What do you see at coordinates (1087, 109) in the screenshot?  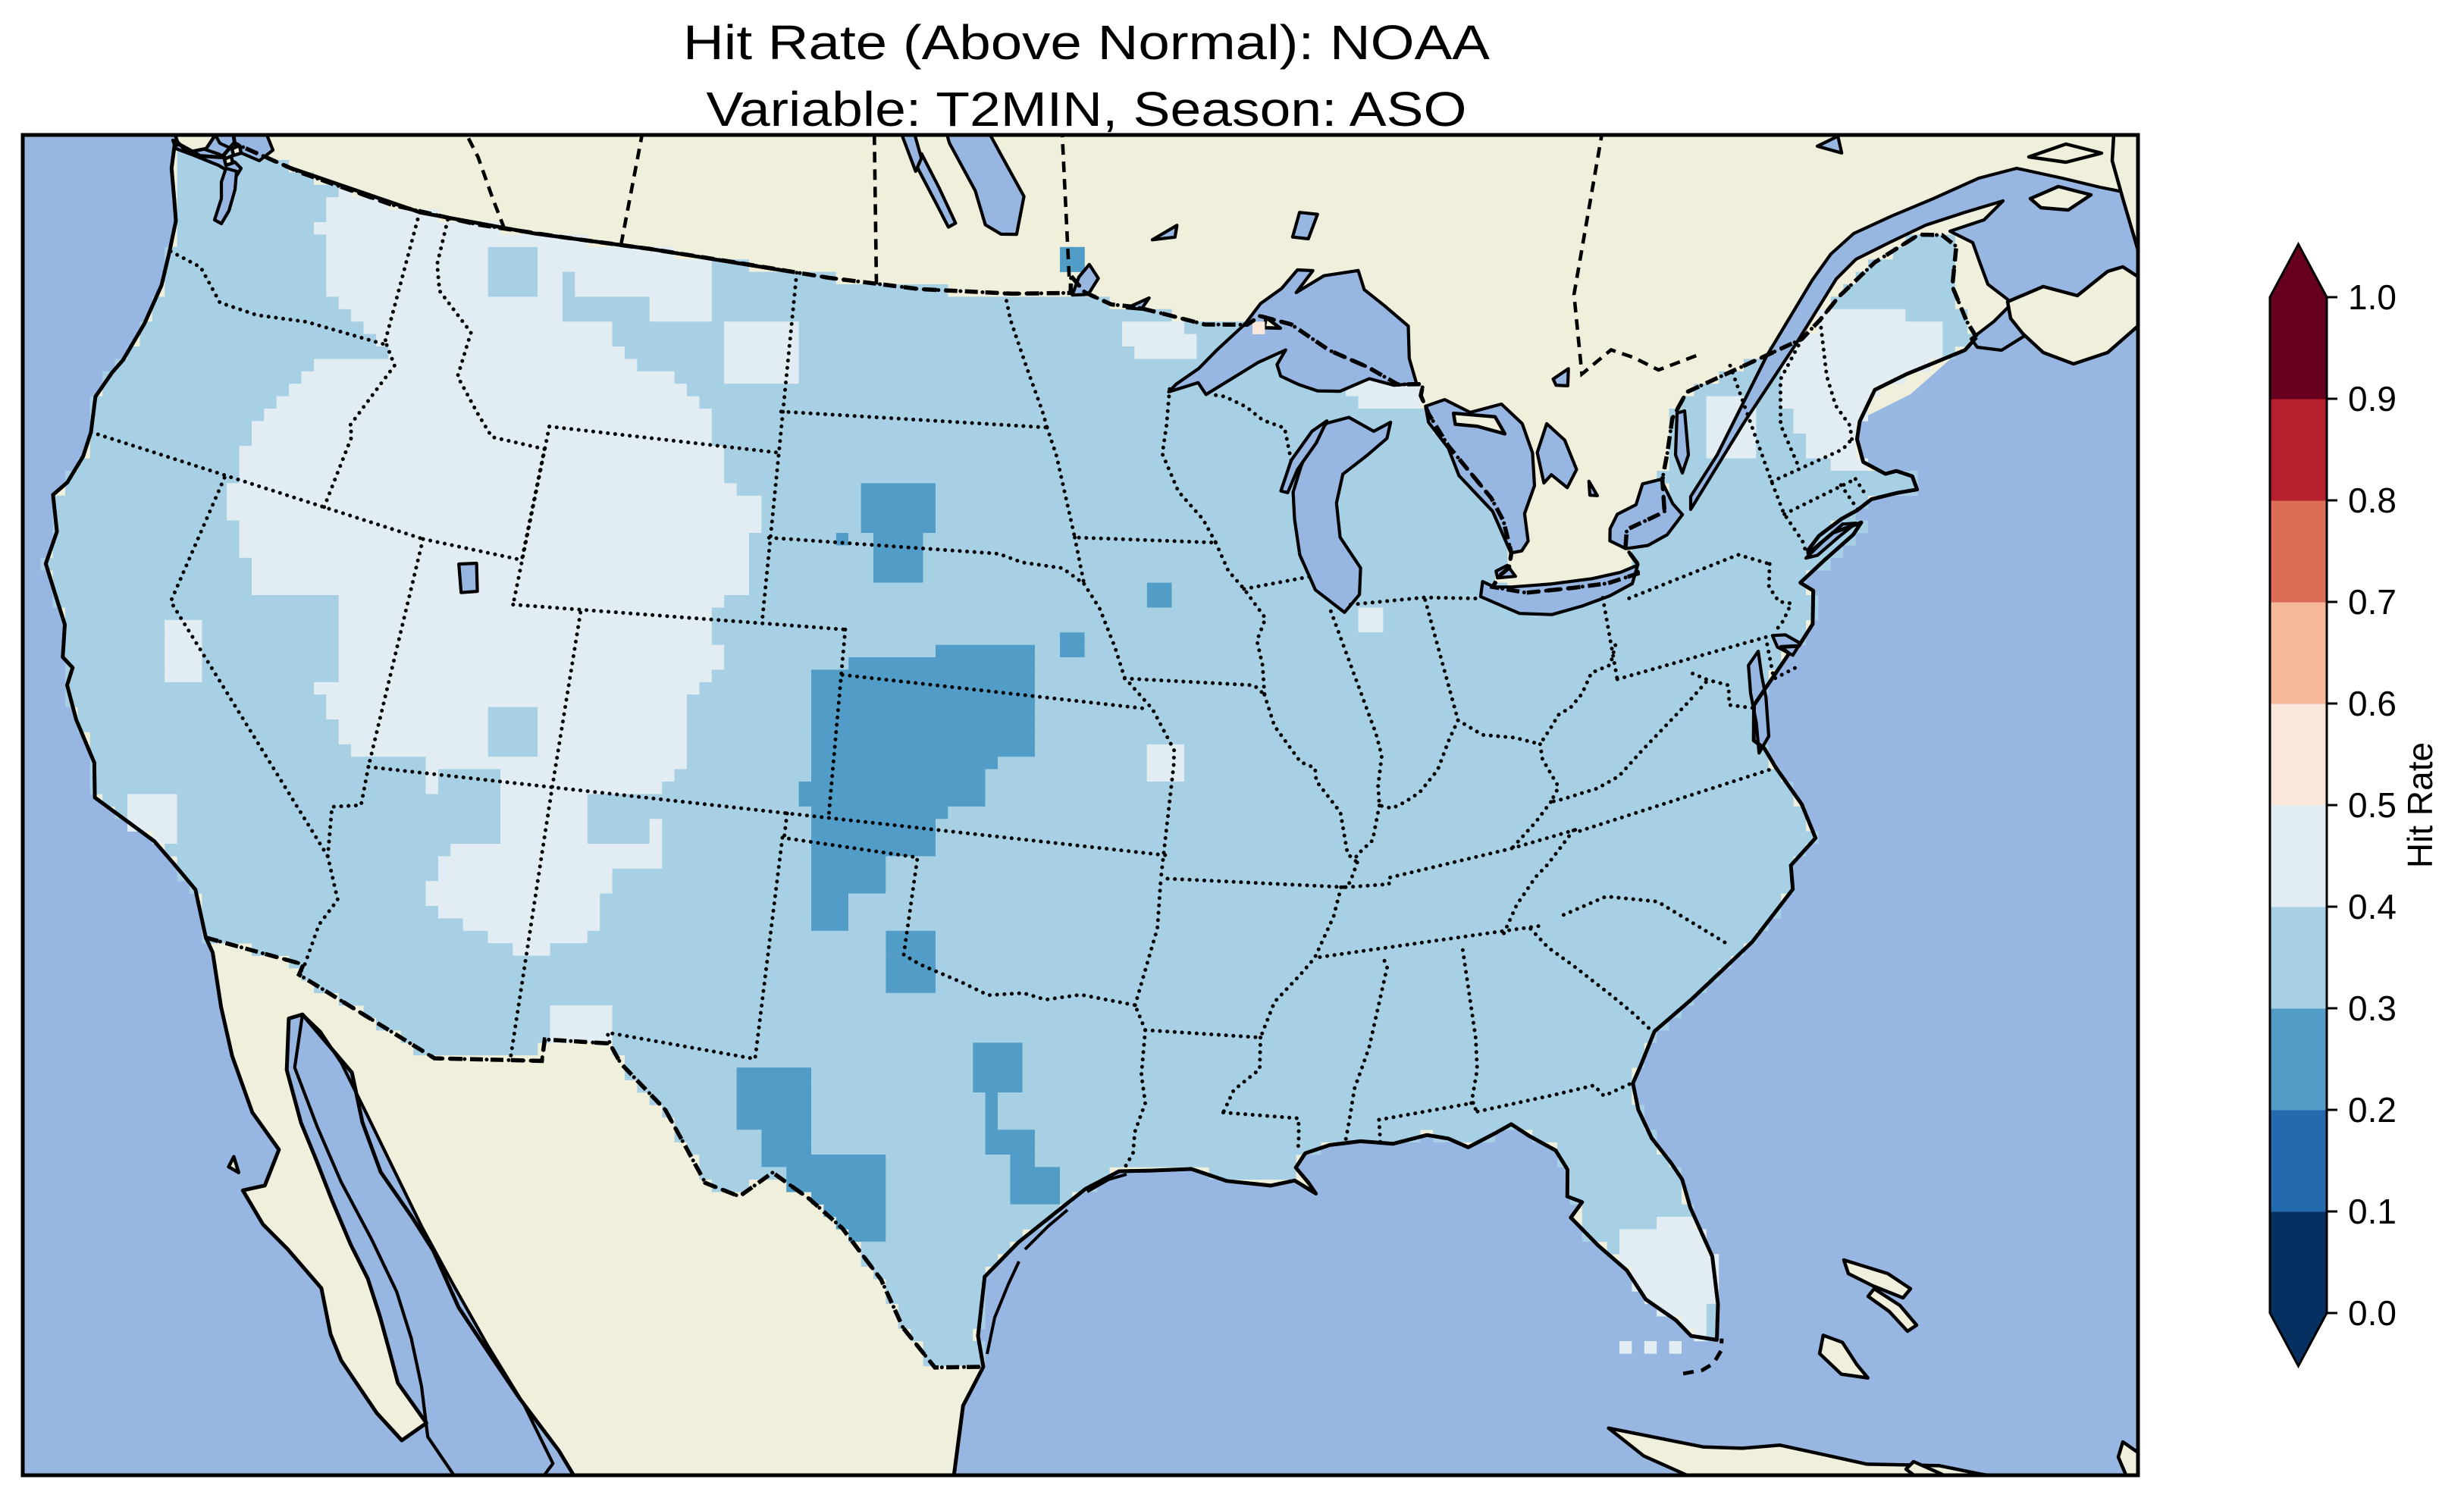 I see `svg-text: Variable: T2MIN, Season: ASO` at bounding box center [1087, 109].